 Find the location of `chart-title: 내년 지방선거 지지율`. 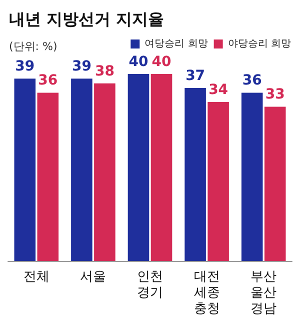

chart-title: 내년 지방선거 지지율 is located at coordinates (86, 19).